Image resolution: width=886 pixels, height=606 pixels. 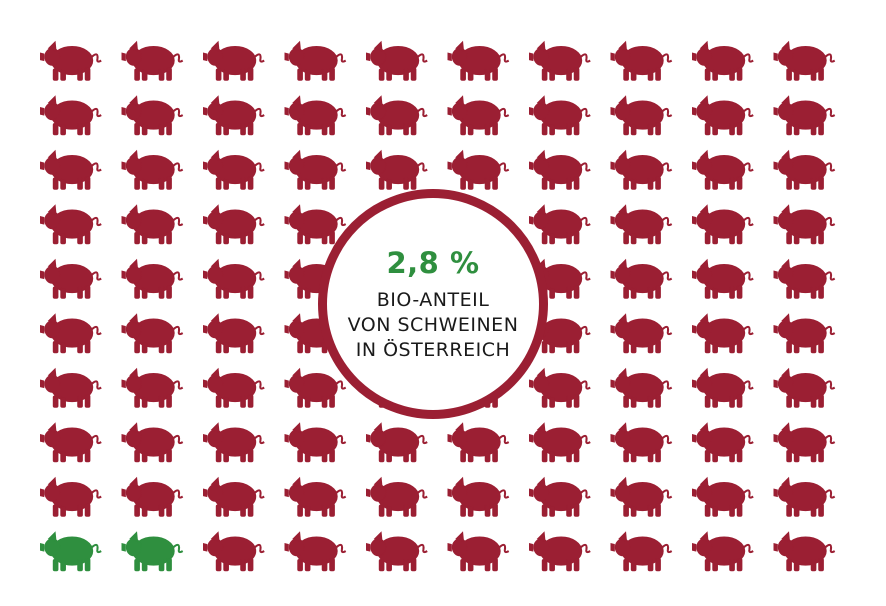 What do you see at coordinates (433, 349) in the screenshot?
I see `caption-line-3: IN ÖSTERREICH` at bounding box center [433, 349].